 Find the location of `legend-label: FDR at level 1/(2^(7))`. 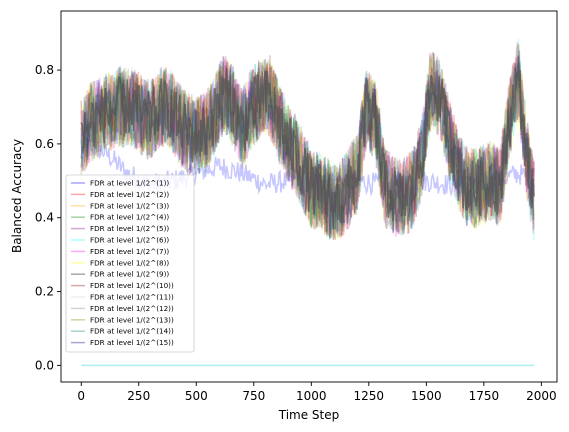

legend-label: FDR at level 1/(2^(7)) is located at coordinates (129, 251).